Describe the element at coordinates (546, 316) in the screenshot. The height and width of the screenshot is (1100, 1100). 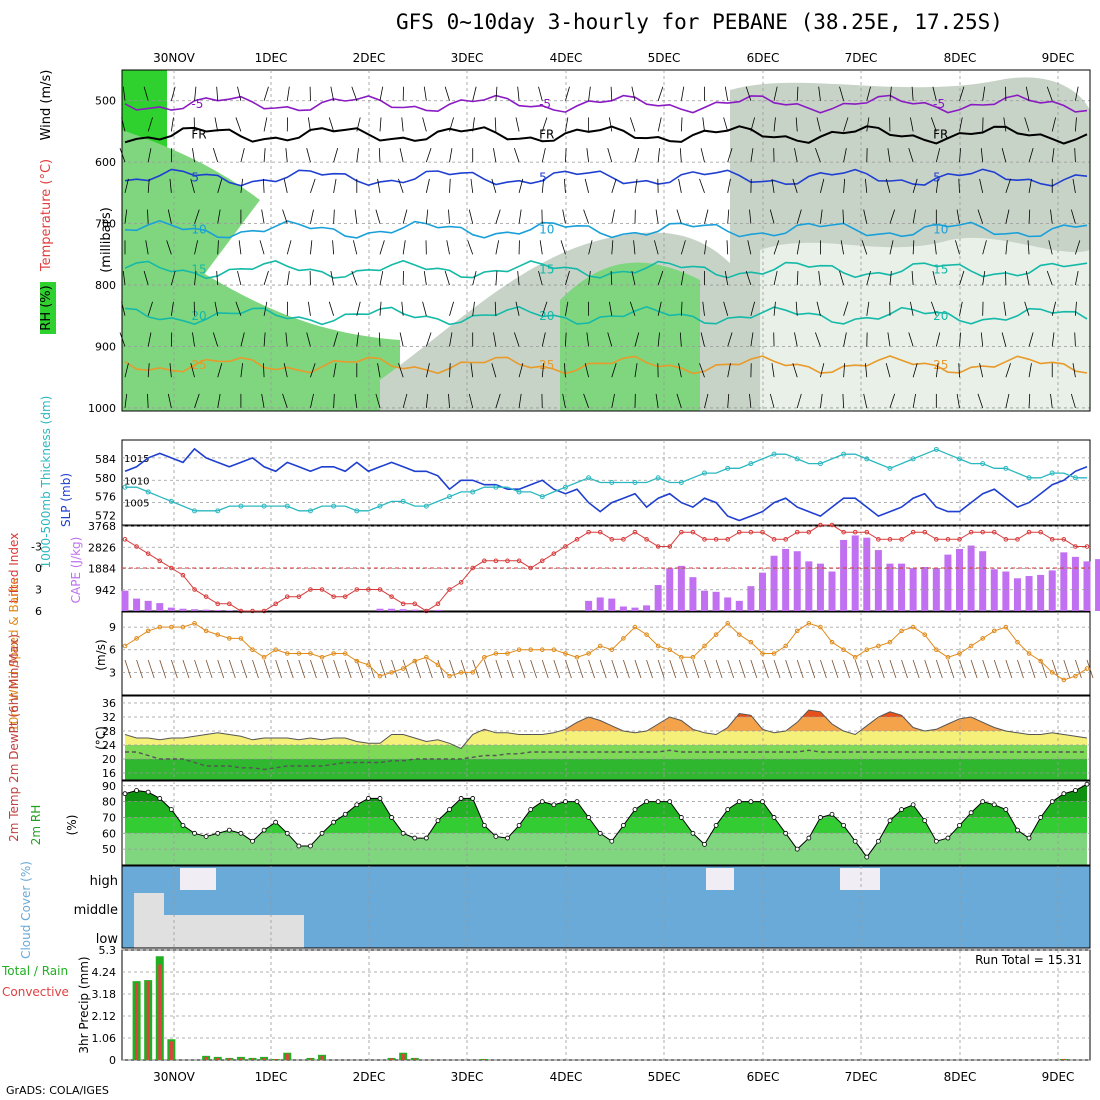
I see `isotherm-label: 20` at that location.